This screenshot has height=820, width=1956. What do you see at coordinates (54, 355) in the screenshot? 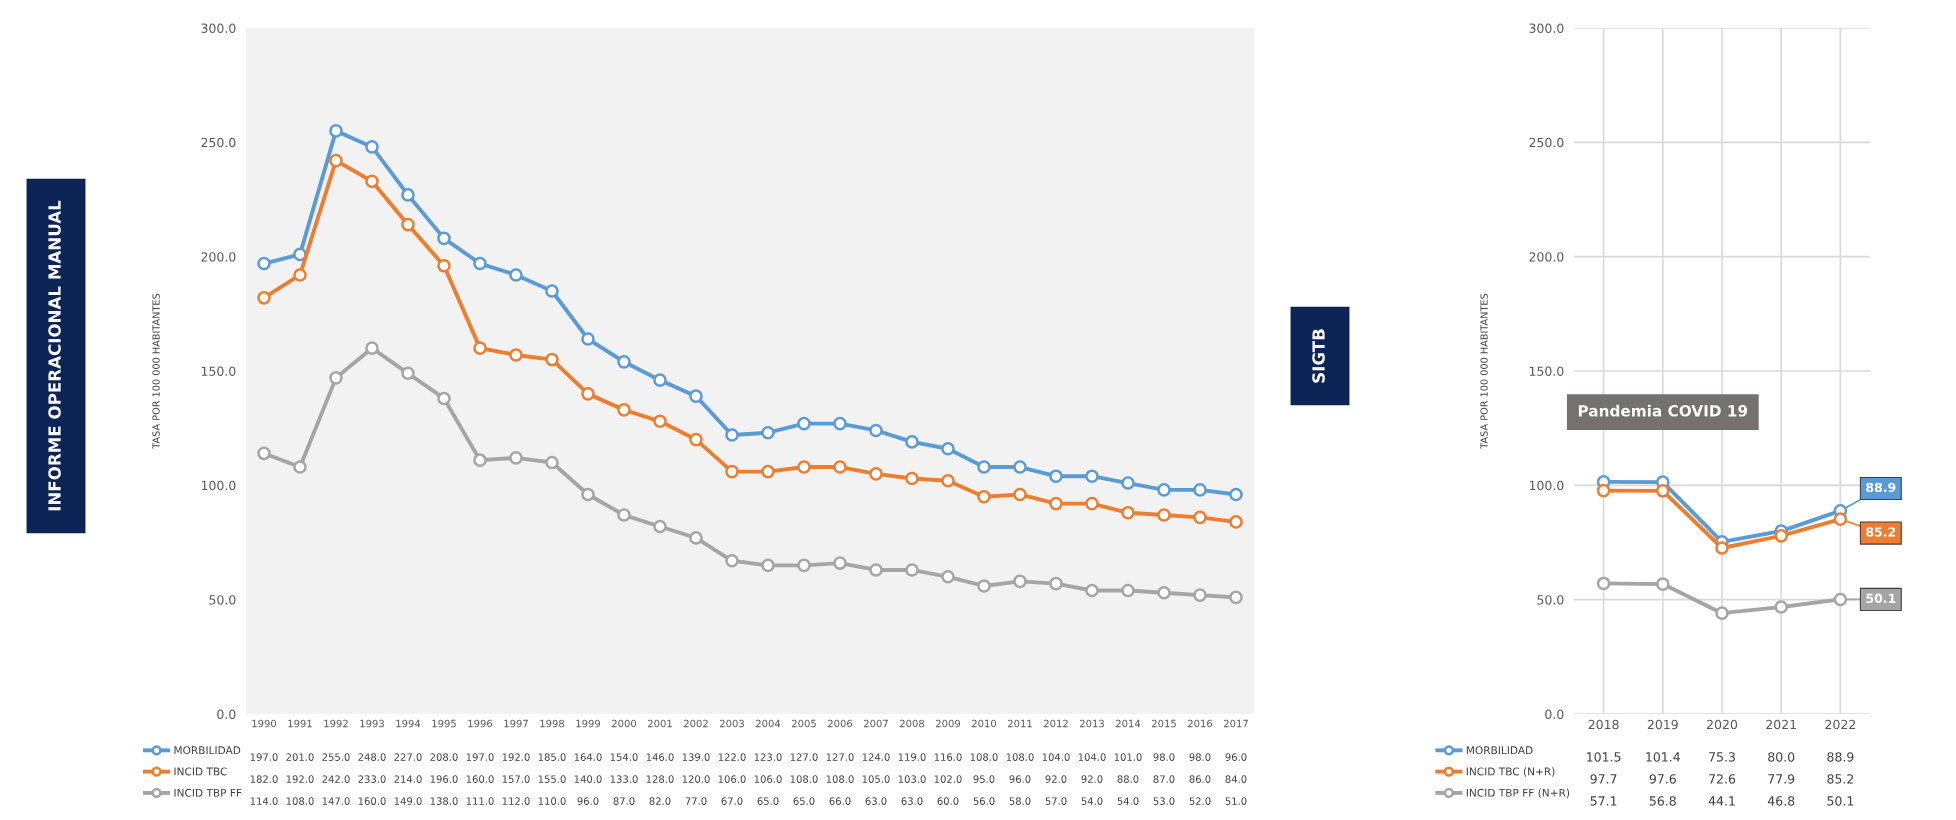
I see `text: INFORME OPERACIONAL MANUAL` at bounding box center [54, 355].